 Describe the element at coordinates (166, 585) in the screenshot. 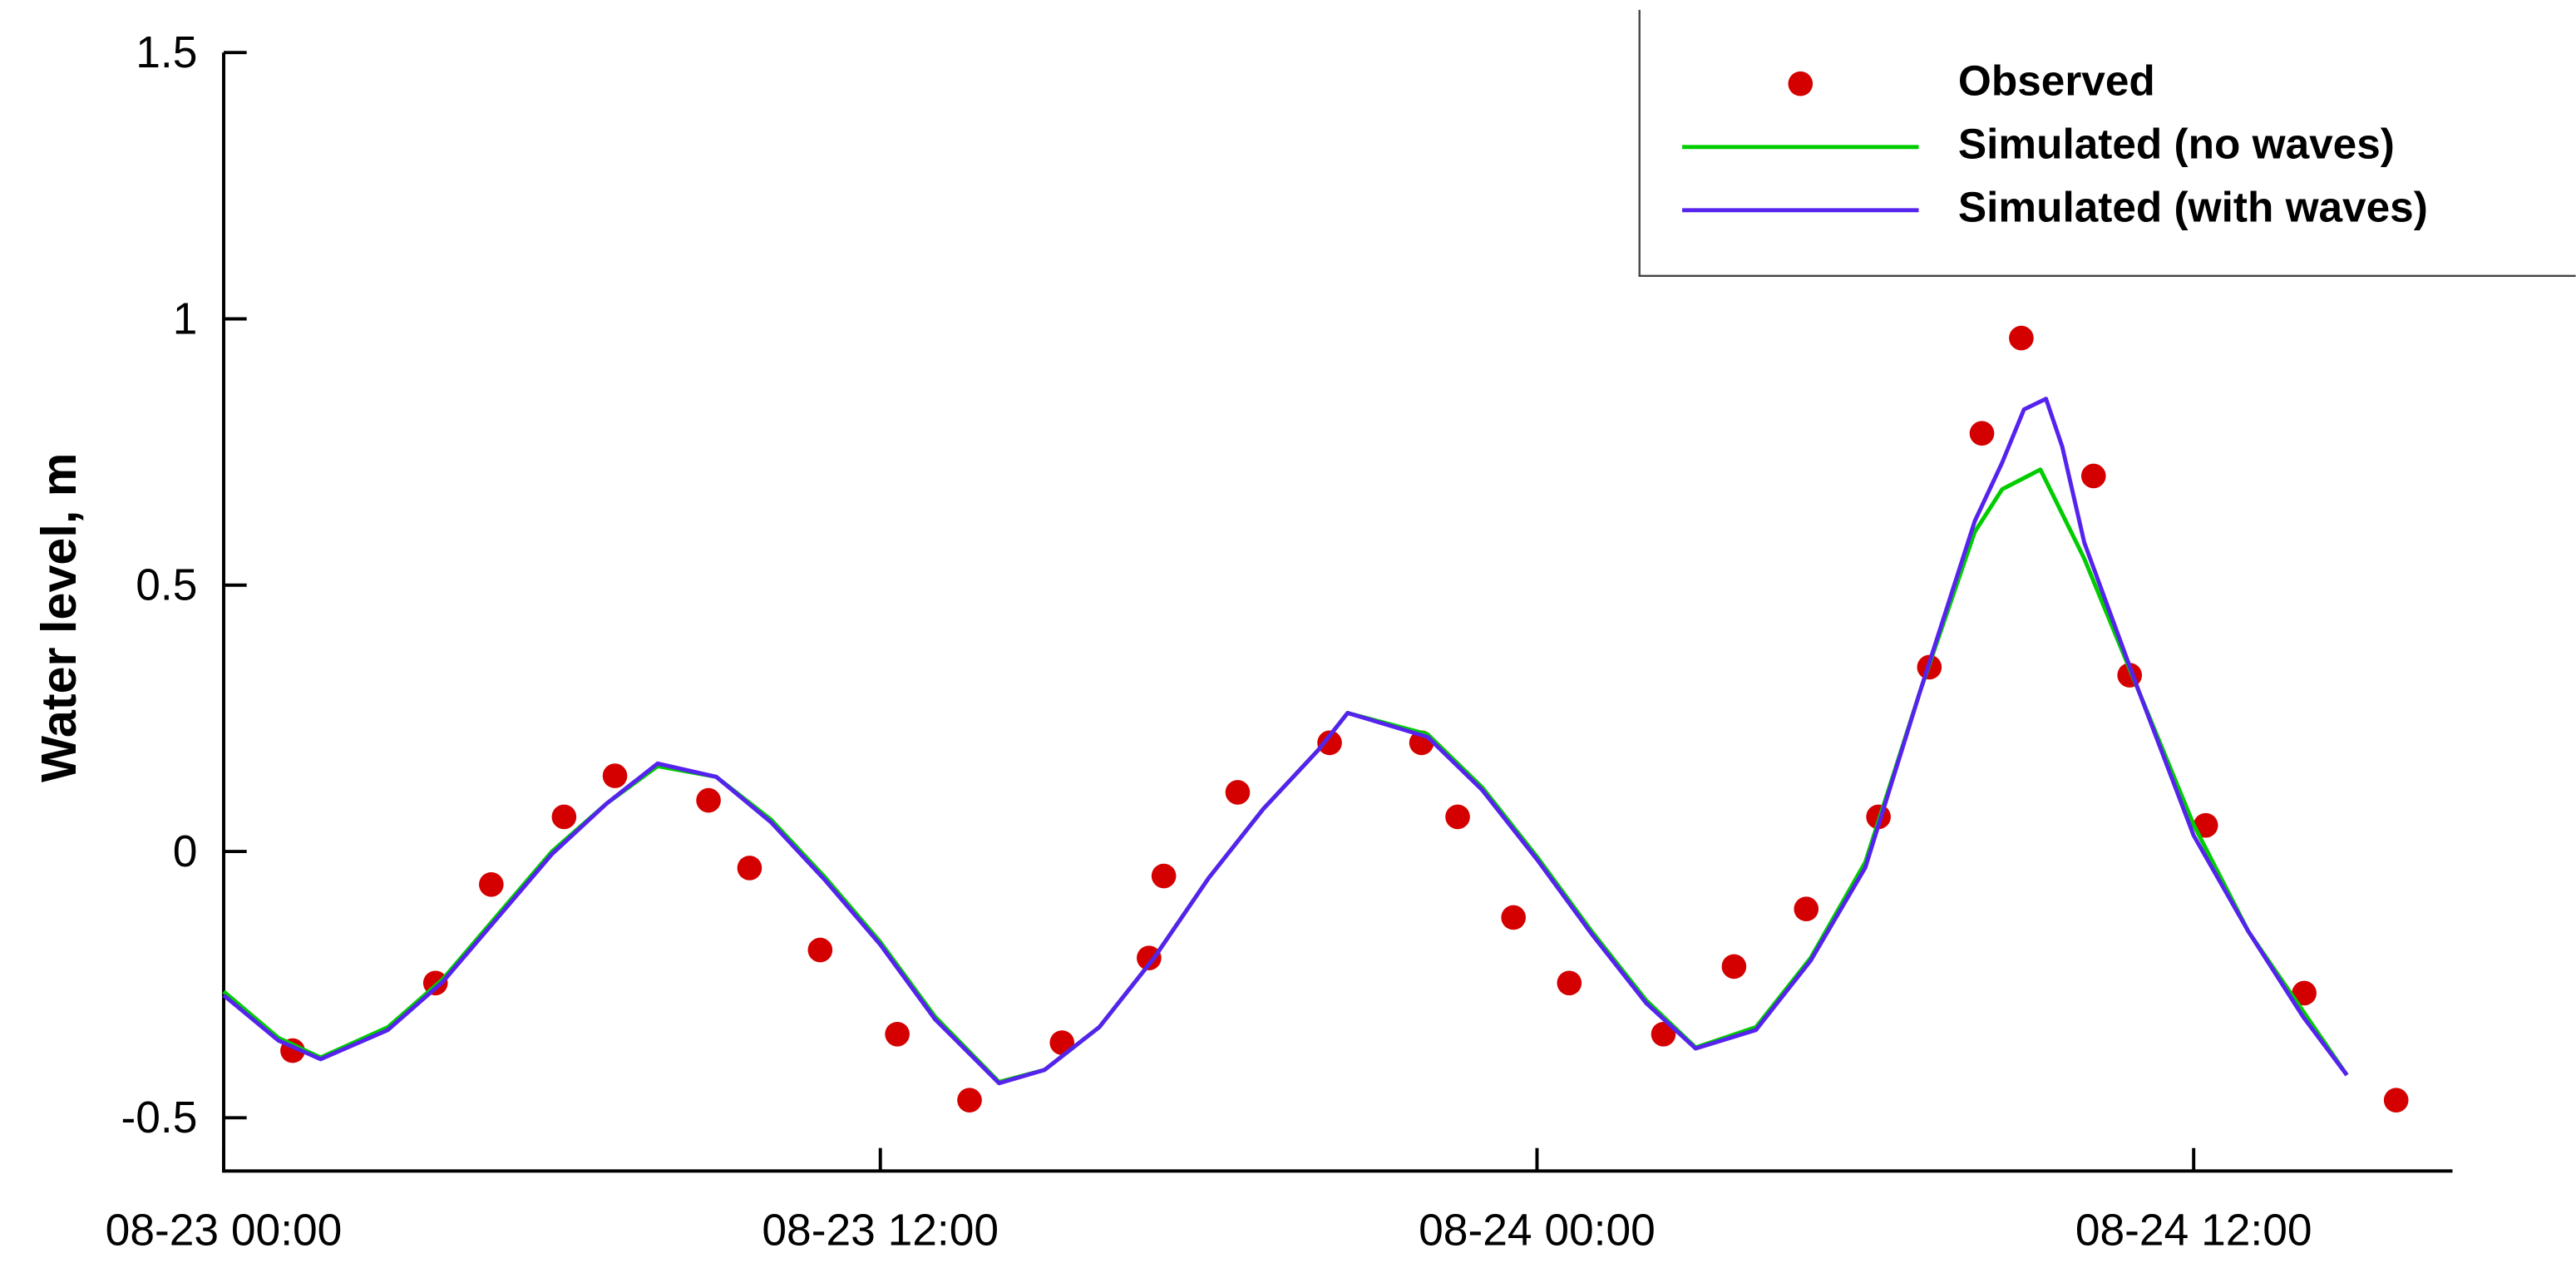

I see `y-tick-label: 0.5` at that location.